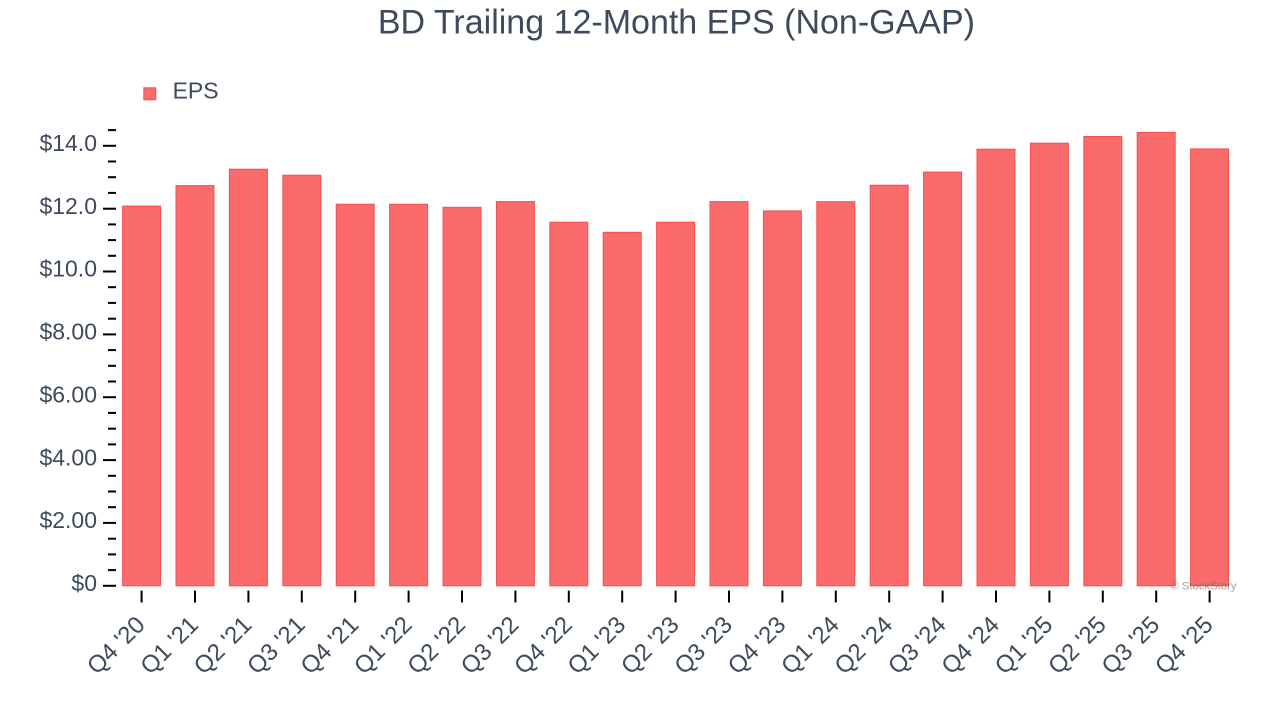 This screenshot has height=720, width=1280. What do you see at coordinates (68, 457) in the screenshot?
I see `svg-text: $4.00` at bounding box center [68, 457].